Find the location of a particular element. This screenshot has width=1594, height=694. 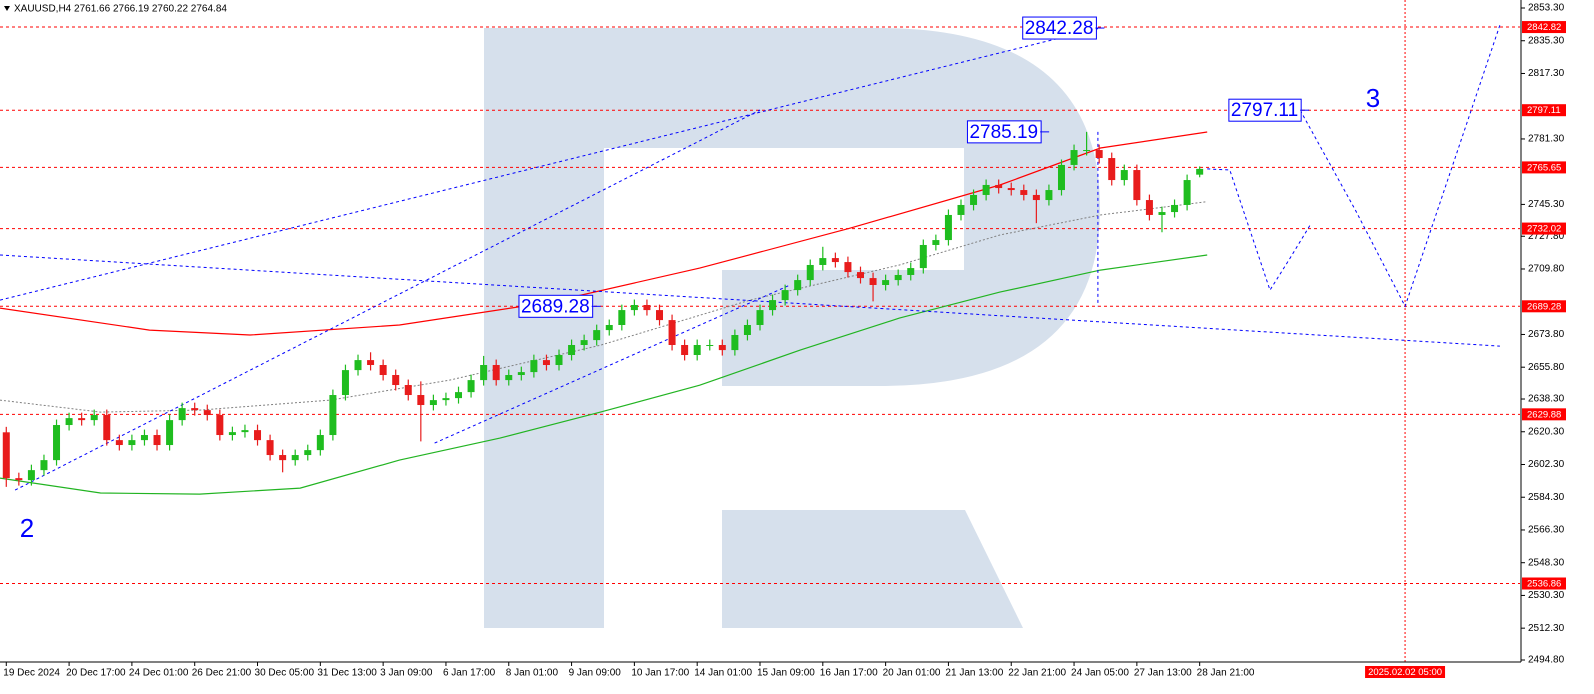

y-tick-label: 2584.30 is located at coordinates (1546, 497).